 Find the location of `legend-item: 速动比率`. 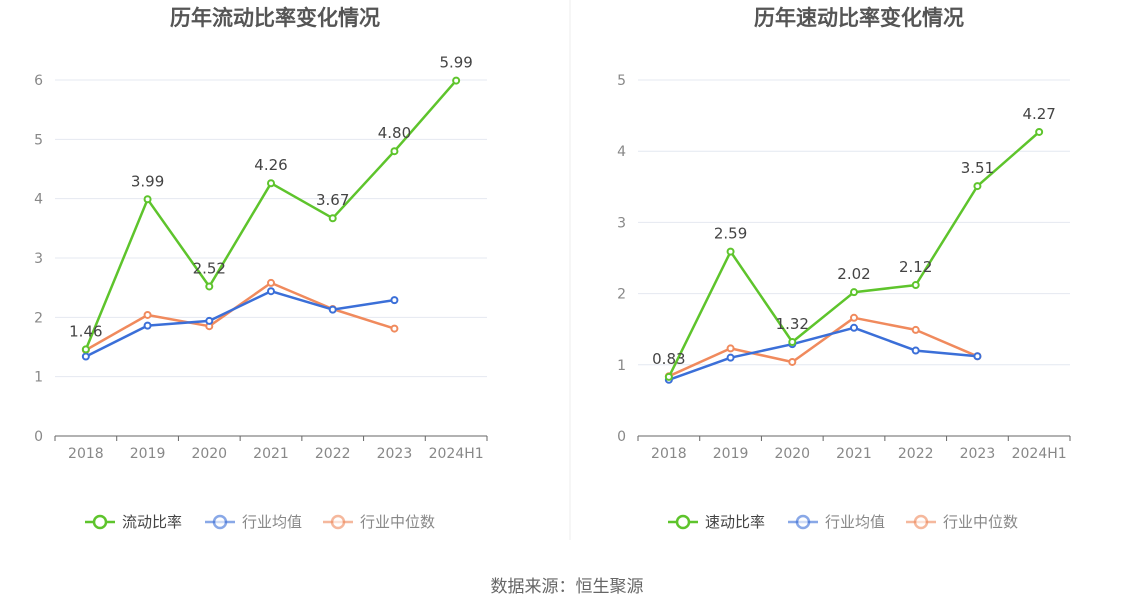

legend-item: 速动比率 is located at coordinates (716, 522).